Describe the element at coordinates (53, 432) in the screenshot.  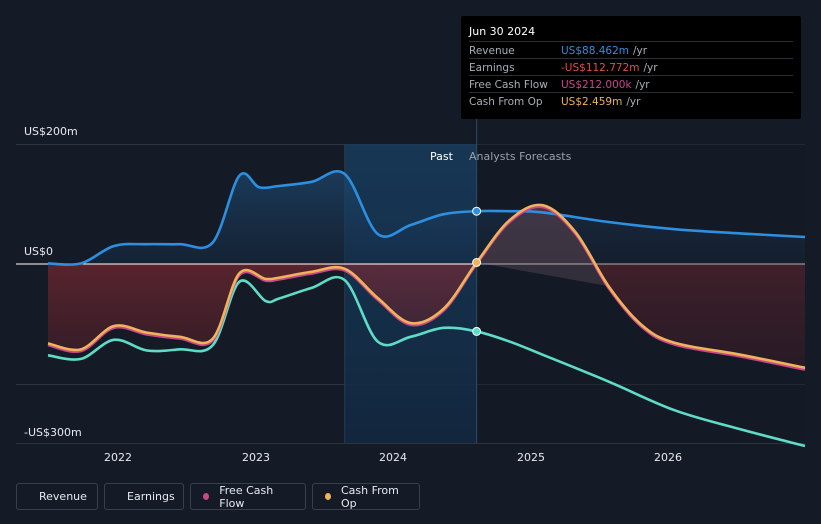
I see `y-axis-label-bottom: -US$300m` at that location.